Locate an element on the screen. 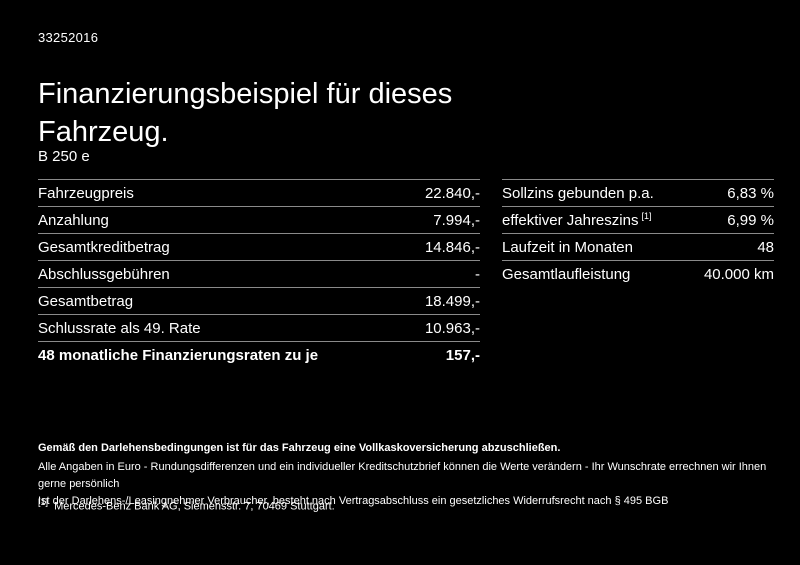  table-row: Abschlussgebühren - is located at coordinates (259, 273).